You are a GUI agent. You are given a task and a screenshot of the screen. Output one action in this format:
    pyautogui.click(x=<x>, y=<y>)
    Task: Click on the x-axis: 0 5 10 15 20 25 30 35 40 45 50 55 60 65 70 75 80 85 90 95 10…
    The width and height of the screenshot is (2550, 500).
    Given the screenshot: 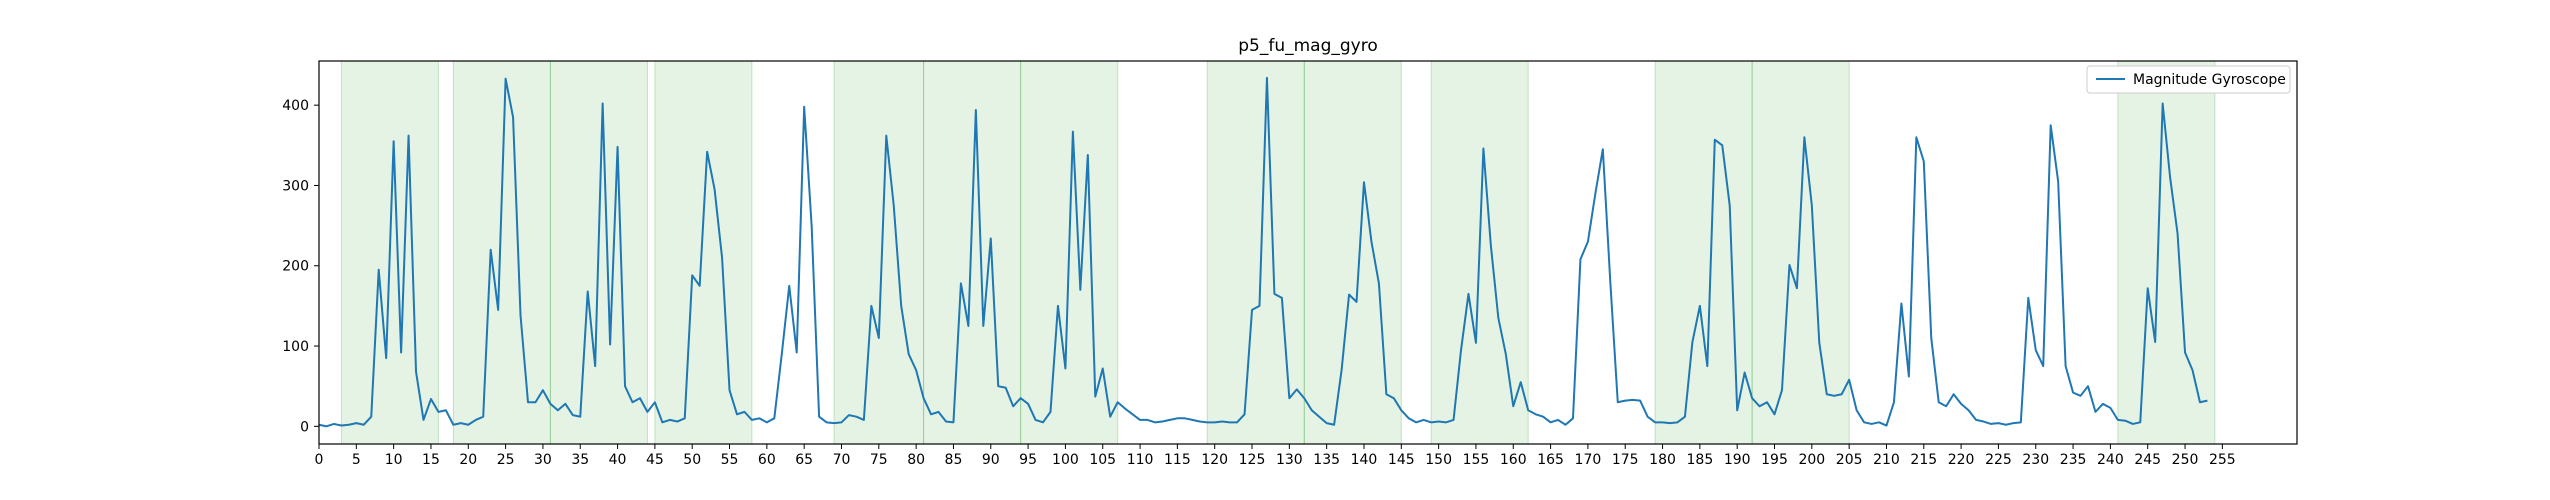 What is the action you would take?
    pyautogui.click(x=1275, y=456)
    